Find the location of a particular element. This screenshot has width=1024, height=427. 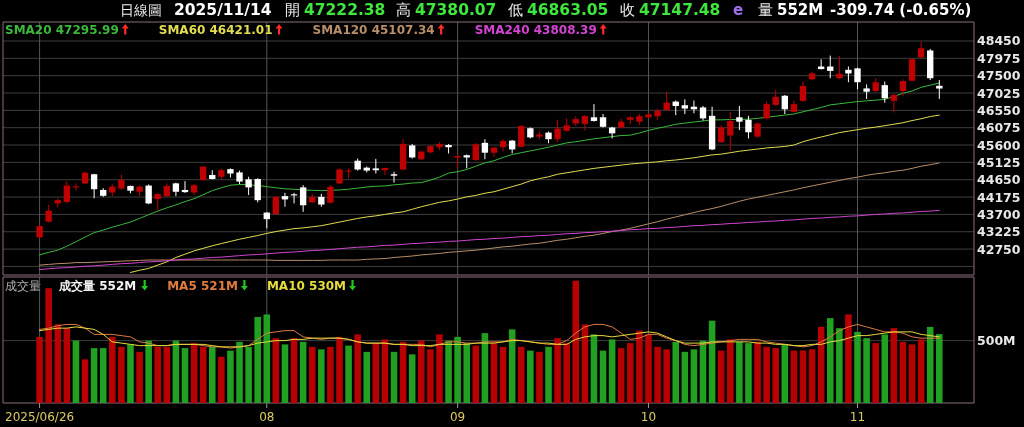

y-tick-label: 47500 is located at coordinates (999, 76).